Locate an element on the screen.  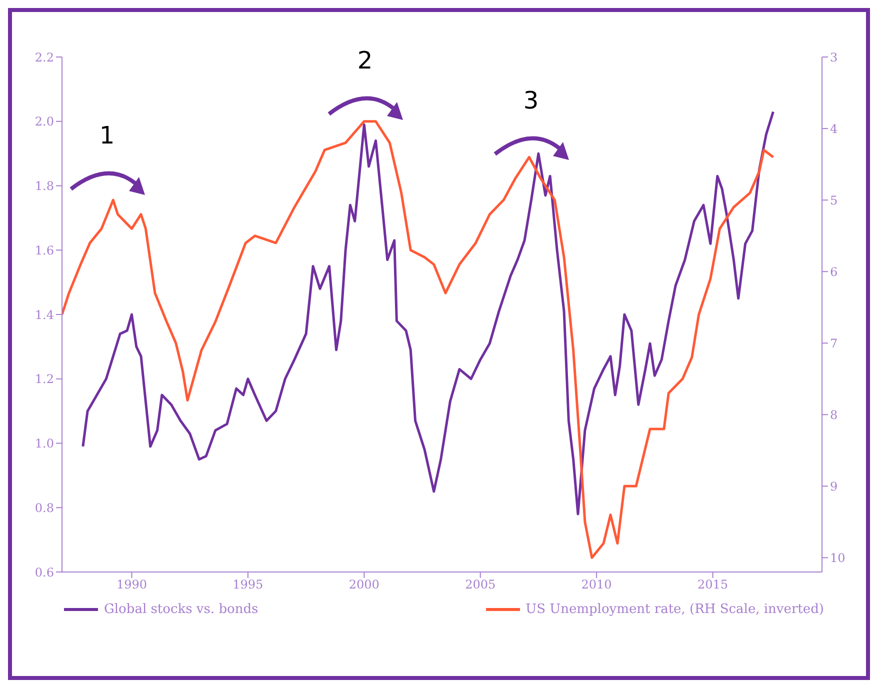
y2-tick-label: 9 is located at coordinates (834, 486).